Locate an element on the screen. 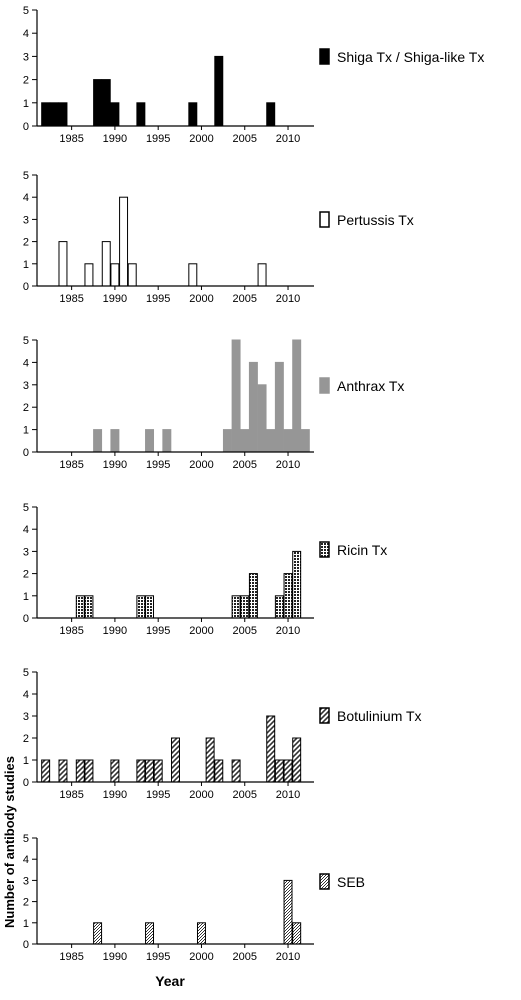 The height and width of the screenshot is (1000, 521). chart-panel: 0 1 2 3 4 5 1985 1990 1995 2000 2005 2010 Anthrax Tx is located at coordinates (214, 403).